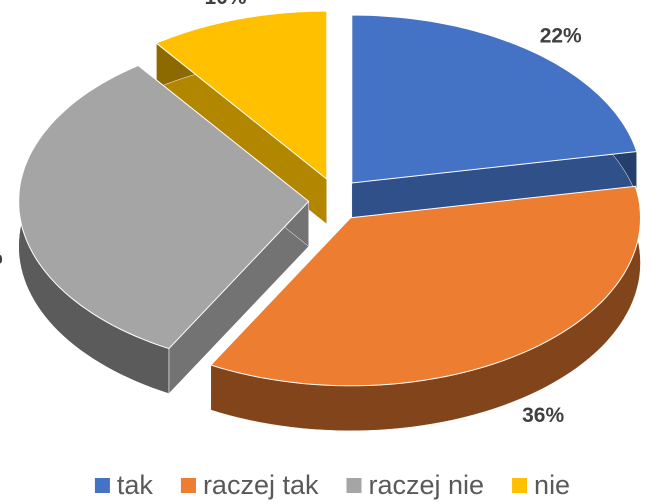  Describe the element at coordinates (426, 485) in the screenshot. I see `legend-label: raczej nie` at that location.